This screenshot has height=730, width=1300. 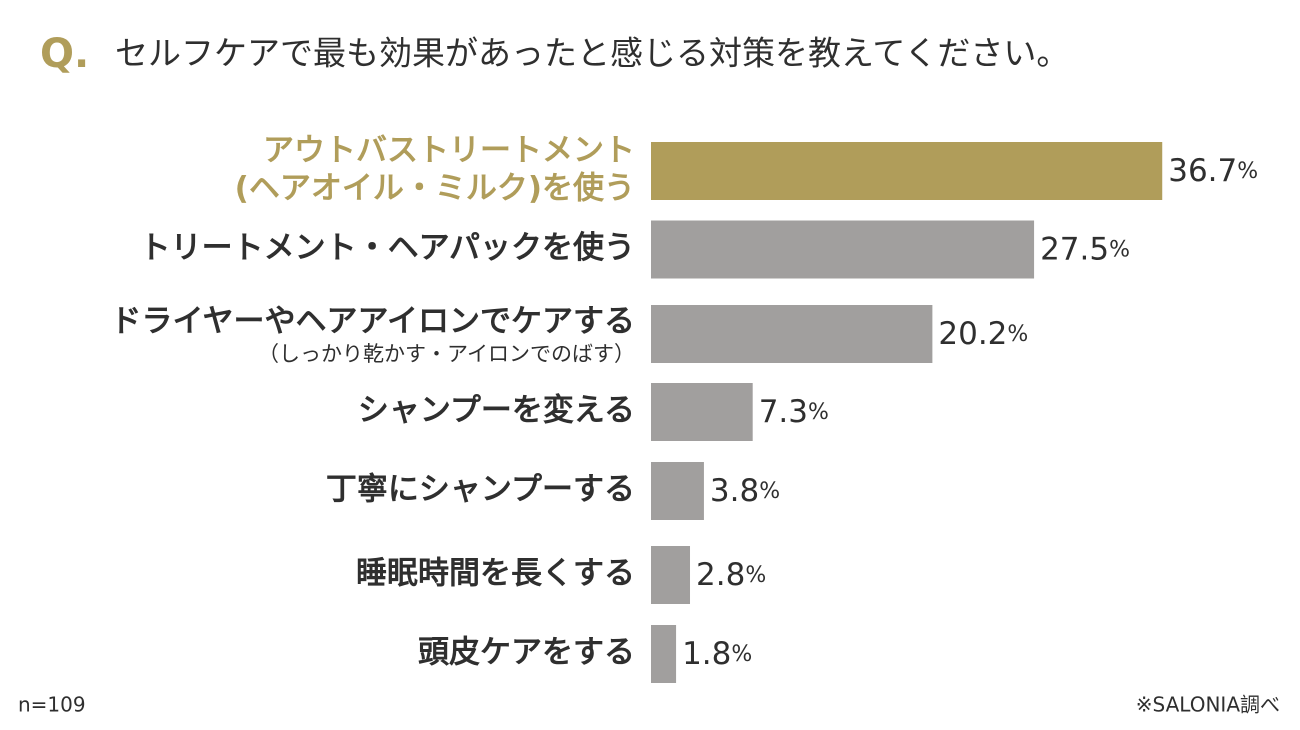 I want to click on category-label: 頭皮ケアをする, so click(x=526, y=653).